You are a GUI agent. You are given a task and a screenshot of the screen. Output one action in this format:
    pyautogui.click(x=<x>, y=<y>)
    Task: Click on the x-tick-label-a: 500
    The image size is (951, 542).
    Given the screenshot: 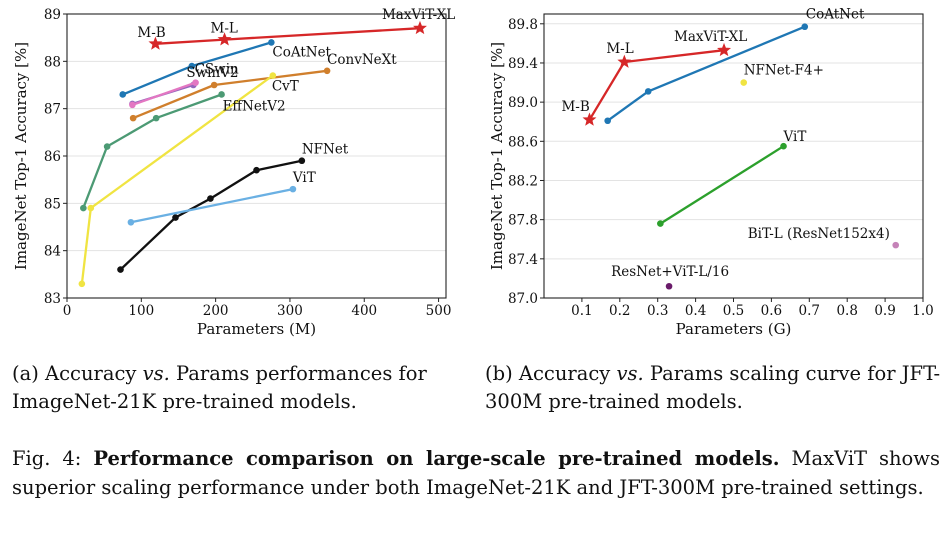 What is the action you would take?
    pyautogui.click(x=439, y=311)
    